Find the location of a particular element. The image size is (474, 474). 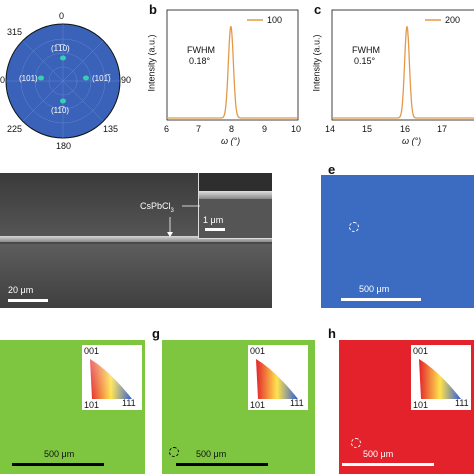

x-tick-label: 14 is located at coordinates (330, 129).